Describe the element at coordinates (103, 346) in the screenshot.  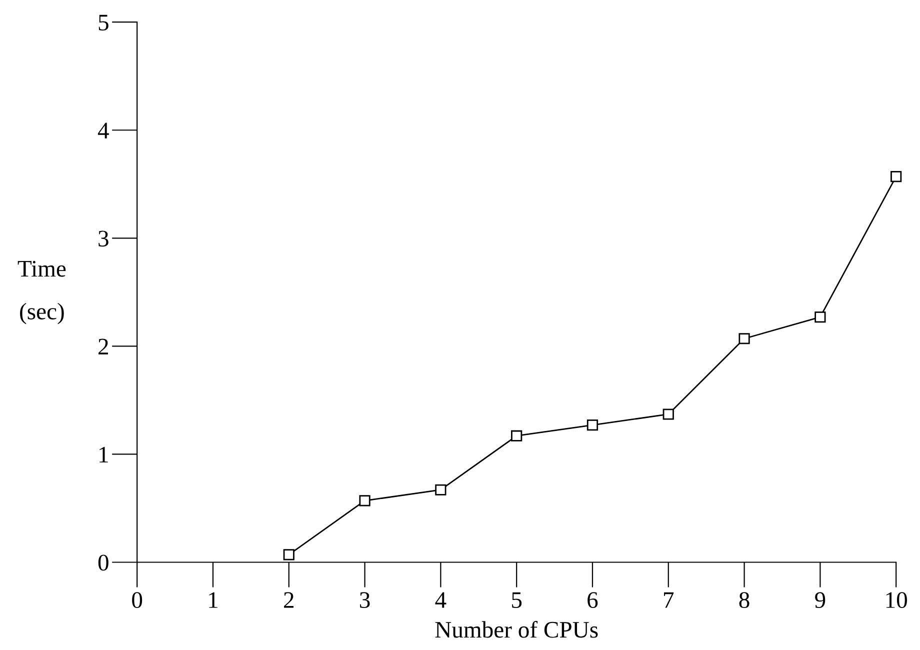
I see `y-tick-label: 2` at that location.